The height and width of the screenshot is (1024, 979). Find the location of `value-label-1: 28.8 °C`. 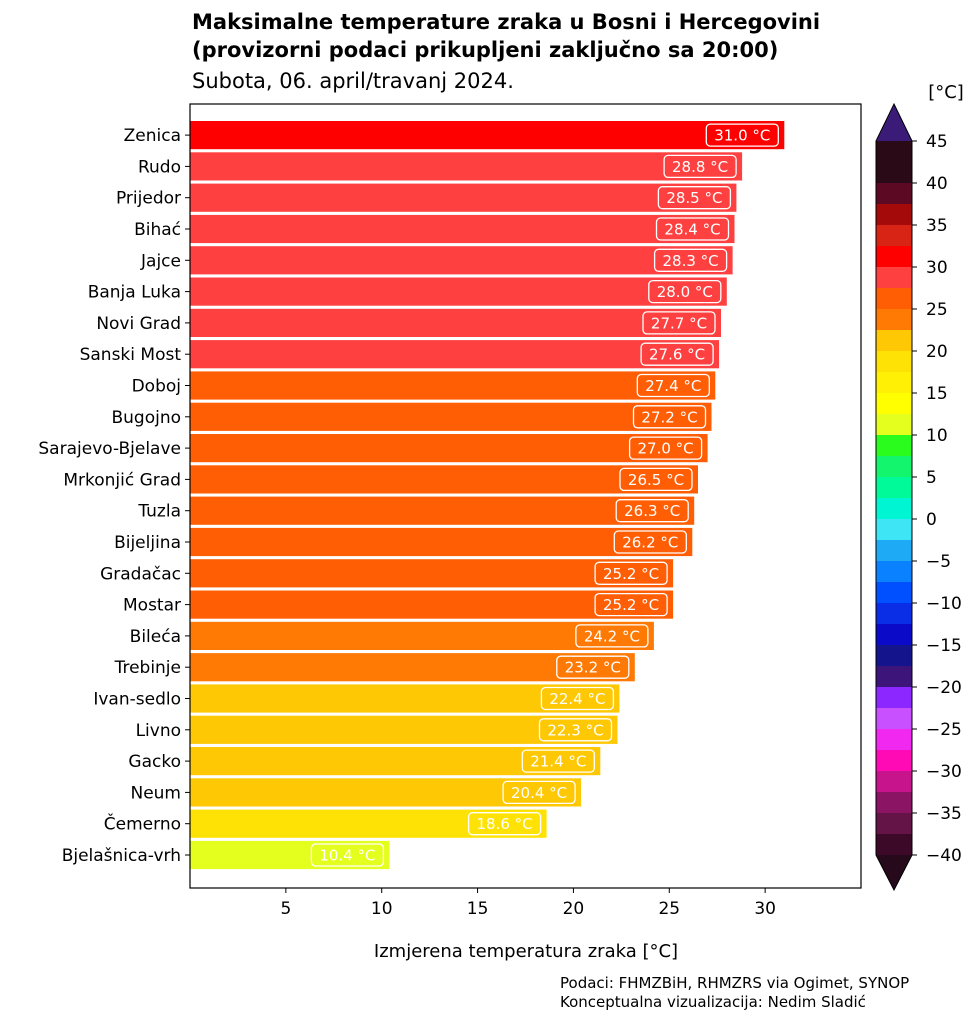

value-label-1: 28.8 °C is located at coordinates (700, 167).